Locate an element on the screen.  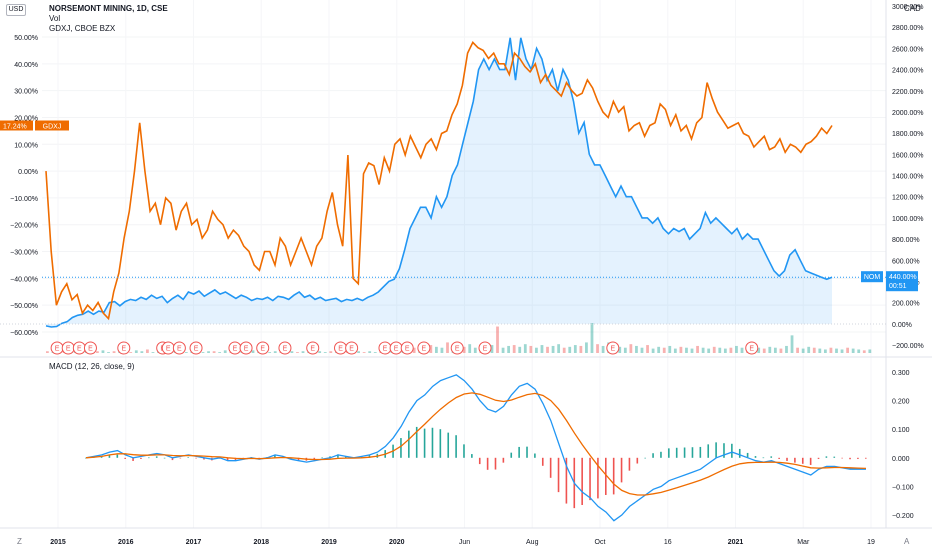
right-axis-tick-label: −200.00% is located at coordinates (908, 346).